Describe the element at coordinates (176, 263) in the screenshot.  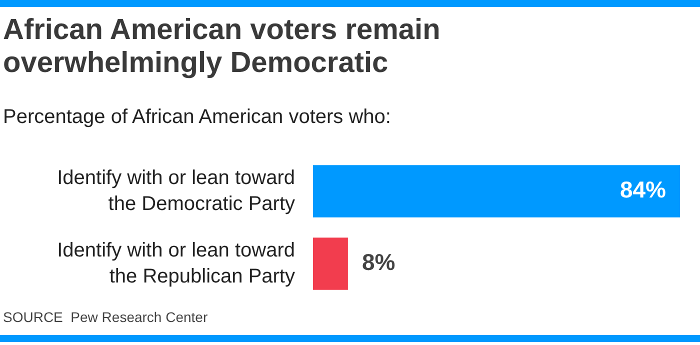
I see `y-tick-label: Identify with or lean toward the Republican Party` at that location.